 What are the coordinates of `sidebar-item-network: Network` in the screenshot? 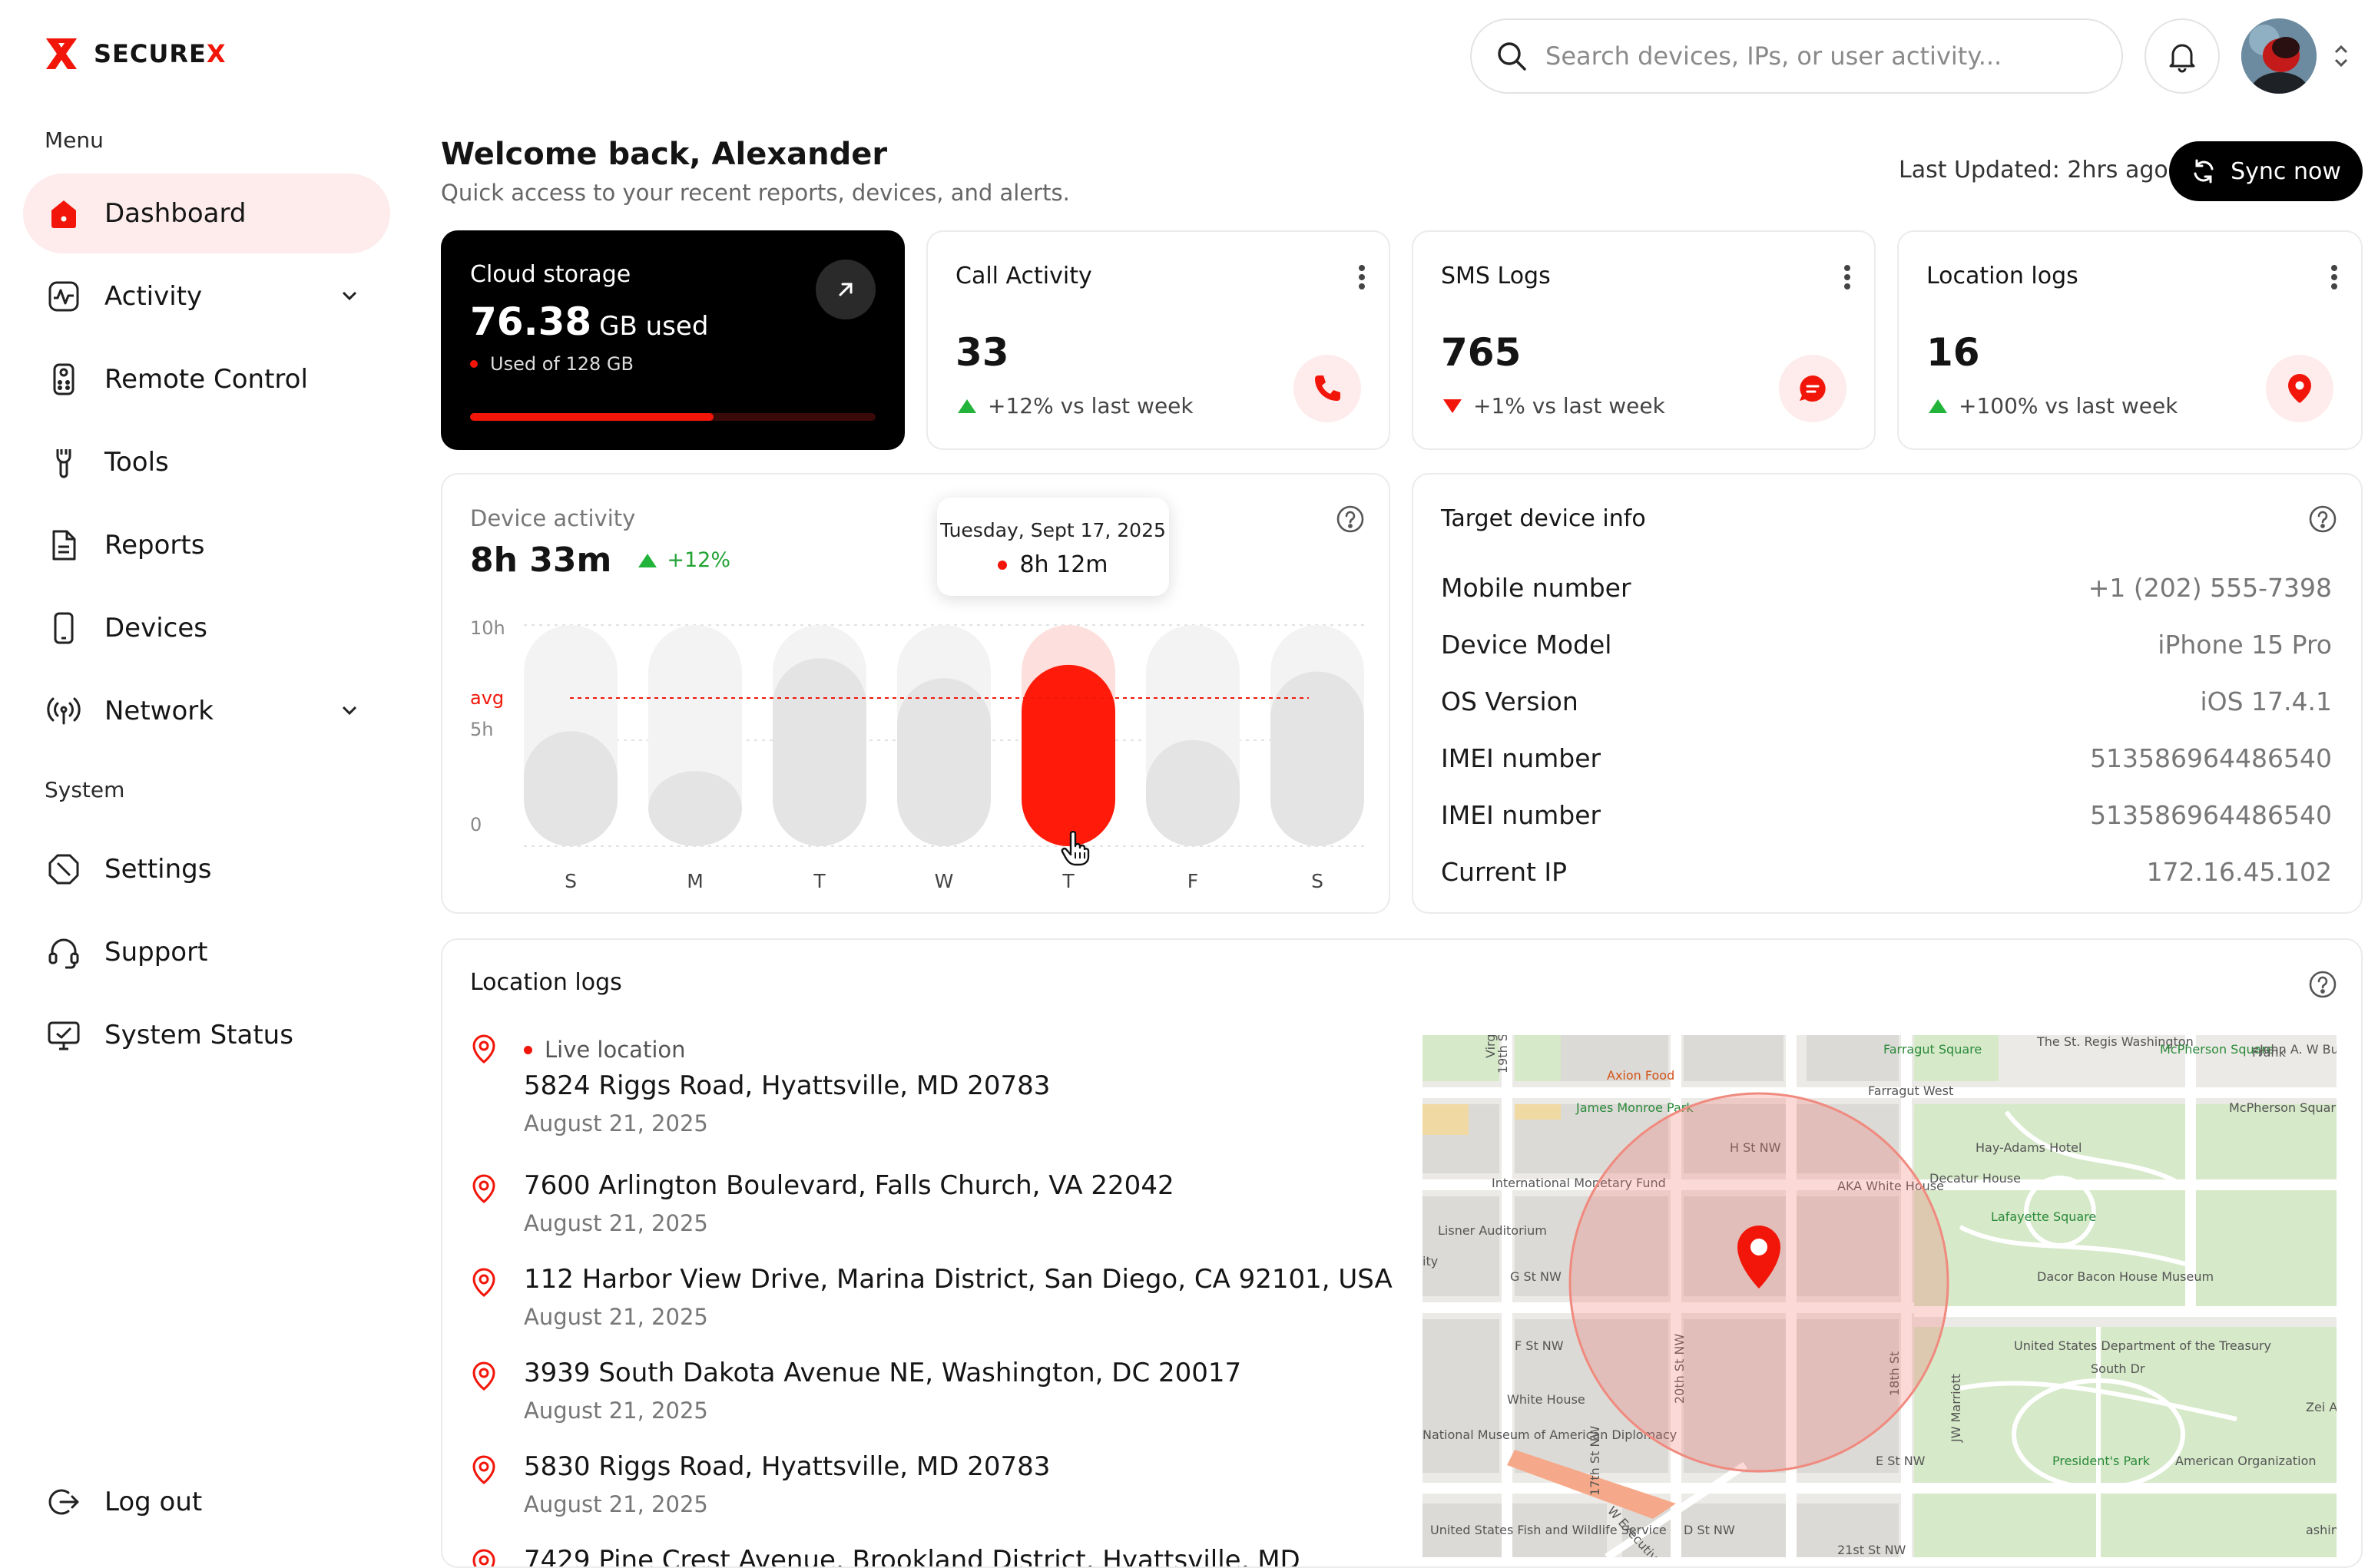 It's located at (207, 711).